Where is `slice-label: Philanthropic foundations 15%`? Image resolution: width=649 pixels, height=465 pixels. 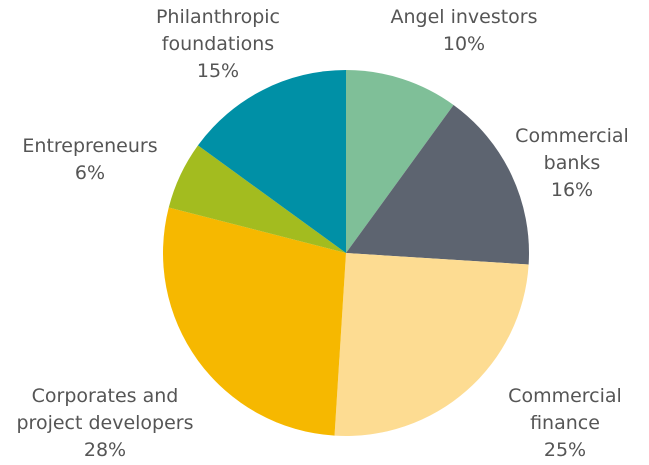 slice-label: Philanthropic foundations 15% is located at coordinates (218, 44).